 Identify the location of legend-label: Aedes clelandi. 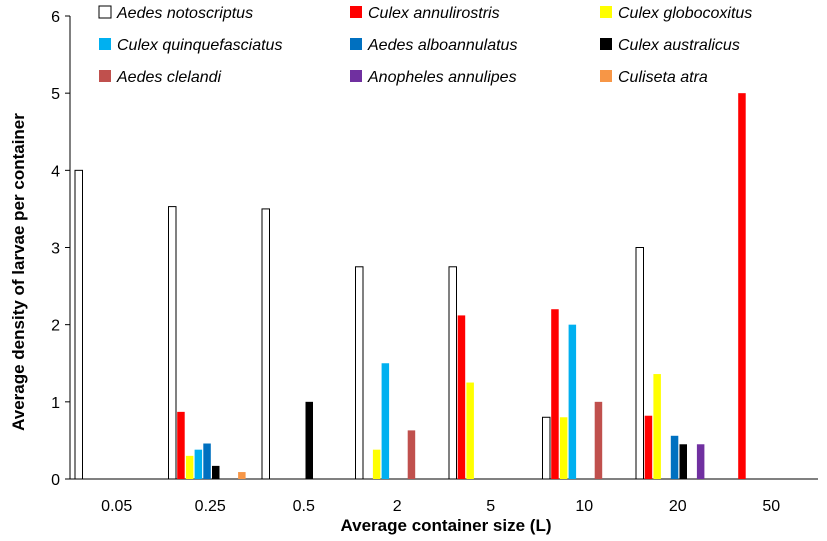
(169, 77).